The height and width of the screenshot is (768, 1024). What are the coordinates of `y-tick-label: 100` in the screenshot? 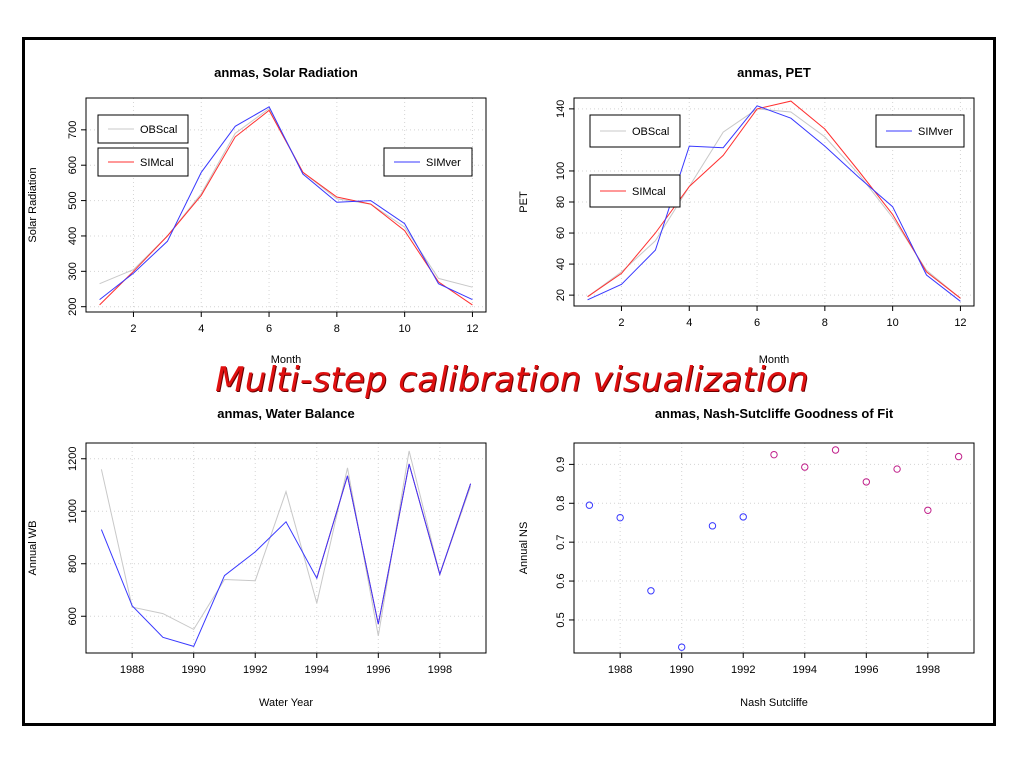 It's located at (561, 171).